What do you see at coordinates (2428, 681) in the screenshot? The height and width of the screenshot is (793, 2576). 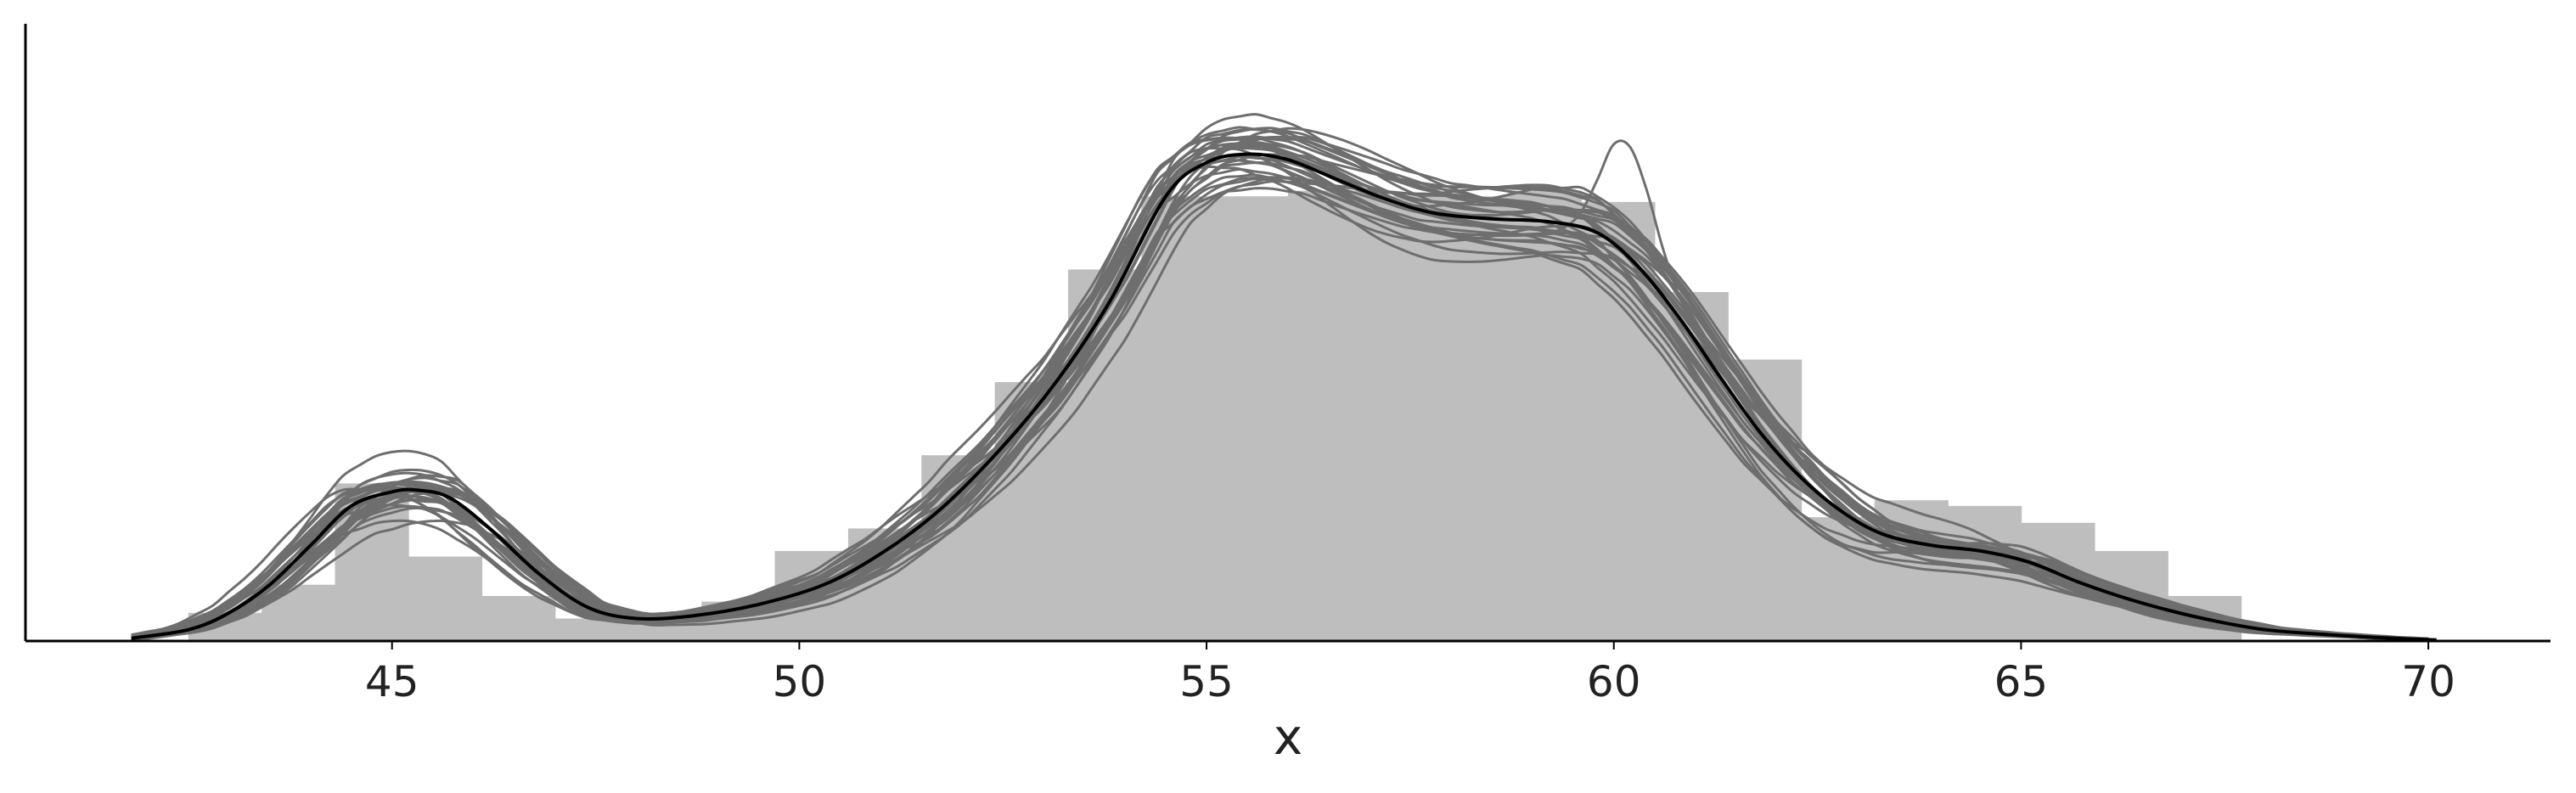 I see `x-tick-label: 70` at bounding box center [2428, 681].